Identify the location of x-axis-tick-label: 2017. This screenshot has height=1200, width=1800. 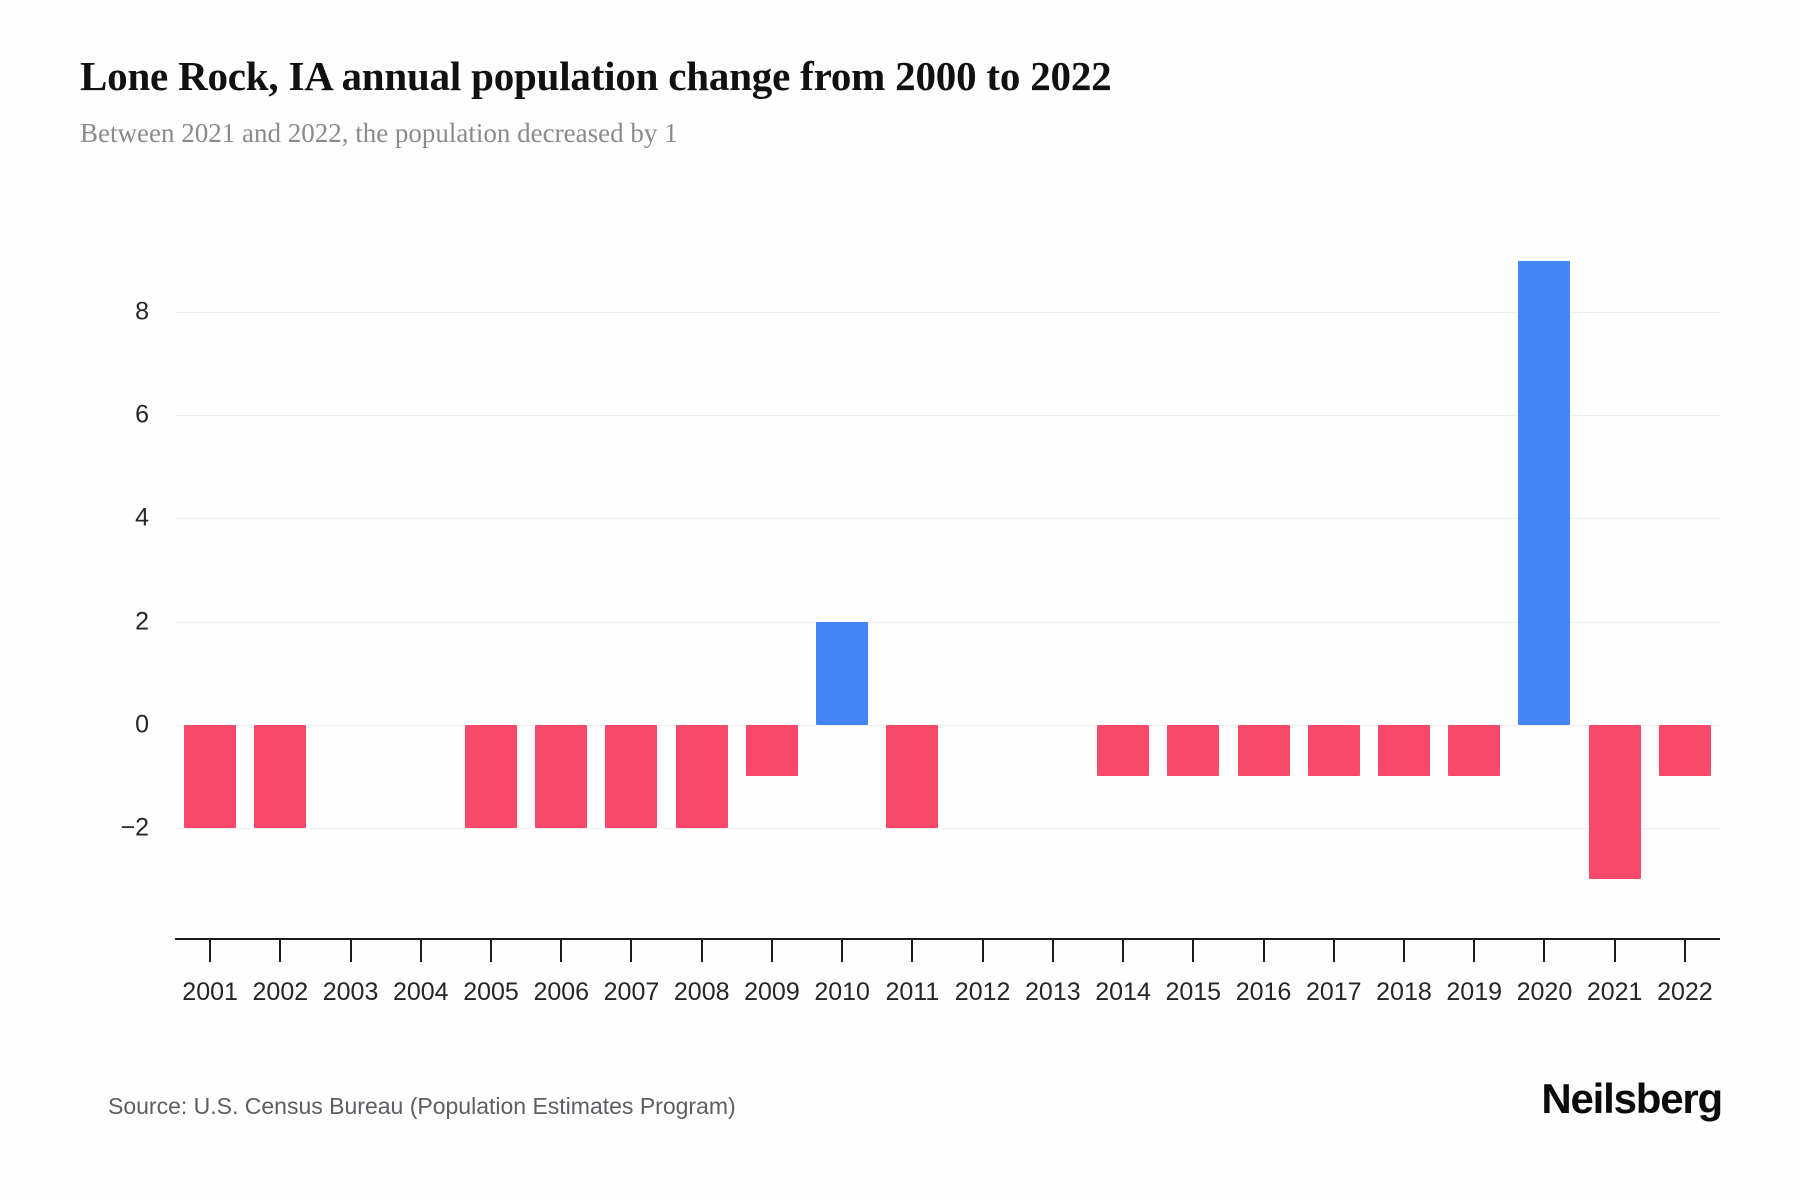
(1333, 992).